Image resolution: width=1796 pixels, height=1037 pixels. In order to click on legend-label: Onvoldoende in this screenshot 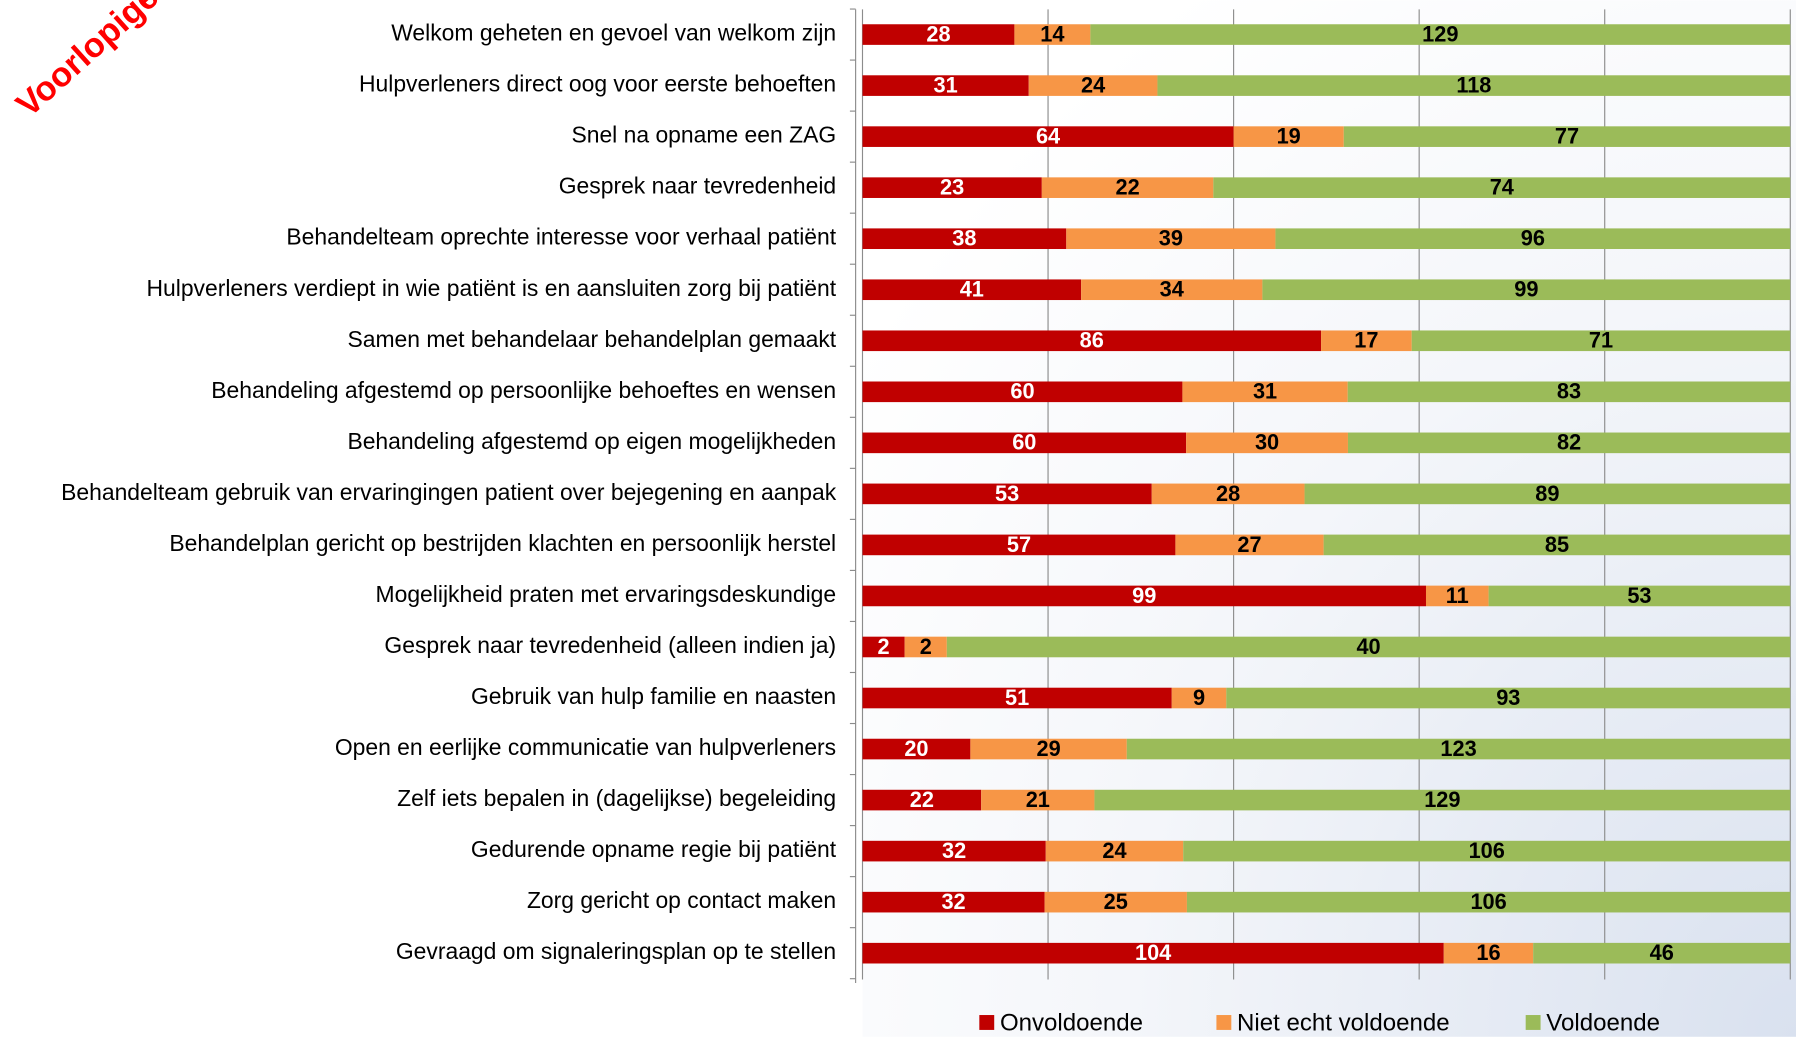, I will do `click(1071, 1023)`.